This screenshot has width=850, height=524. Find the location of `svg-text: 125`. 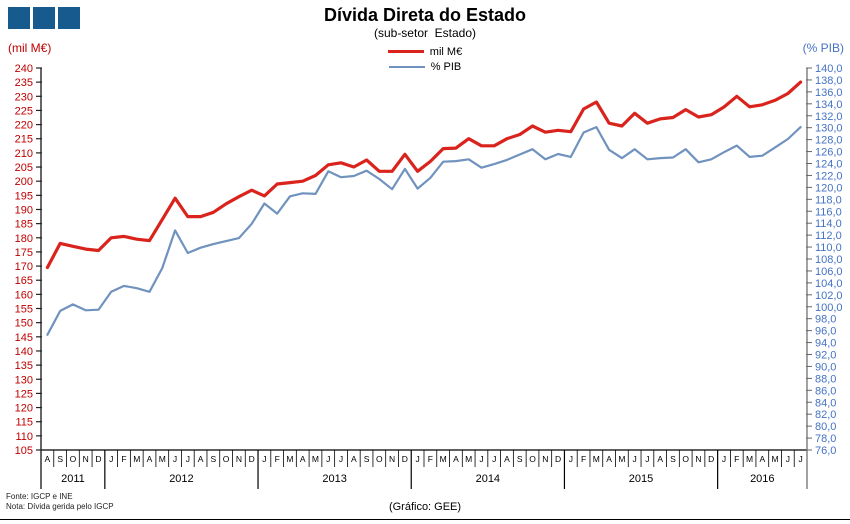

svg-text: 125 is located at coordinates (24, 394).